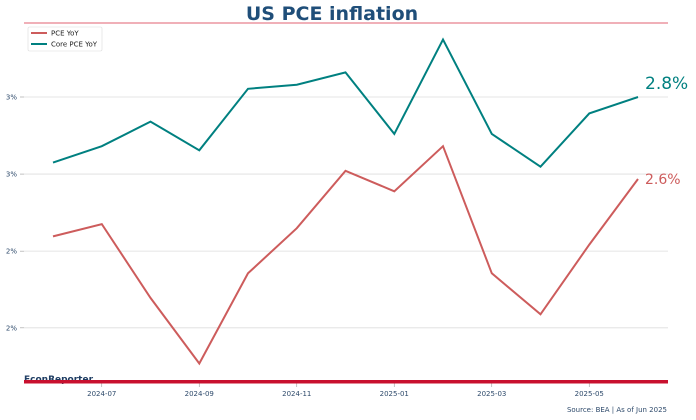 Image resolution: width=696 pixels, height=420 pixels. Describe the element at coordinates (394, 394) in the screenshot. I see `x-tick-label: 2025-01` at that location.